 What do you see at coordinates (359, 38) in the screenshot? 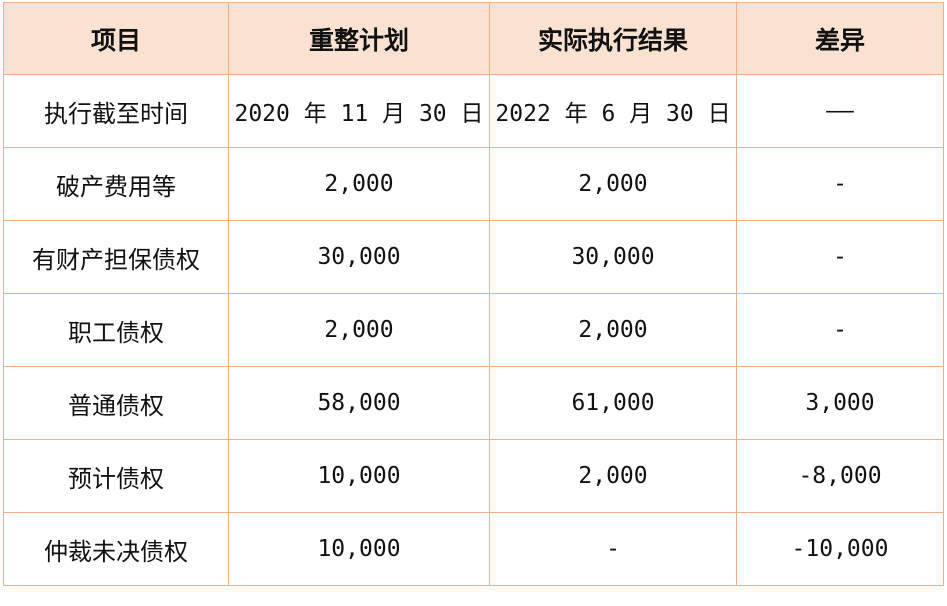
I see `header-plan: 重整计划` at bounding box center [359, 38].